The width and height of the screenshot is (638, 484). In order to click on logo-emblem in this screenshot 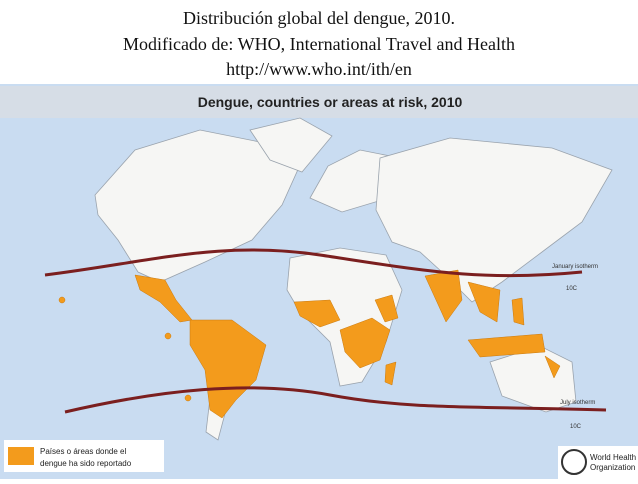, I will do `click(574, 462)`.